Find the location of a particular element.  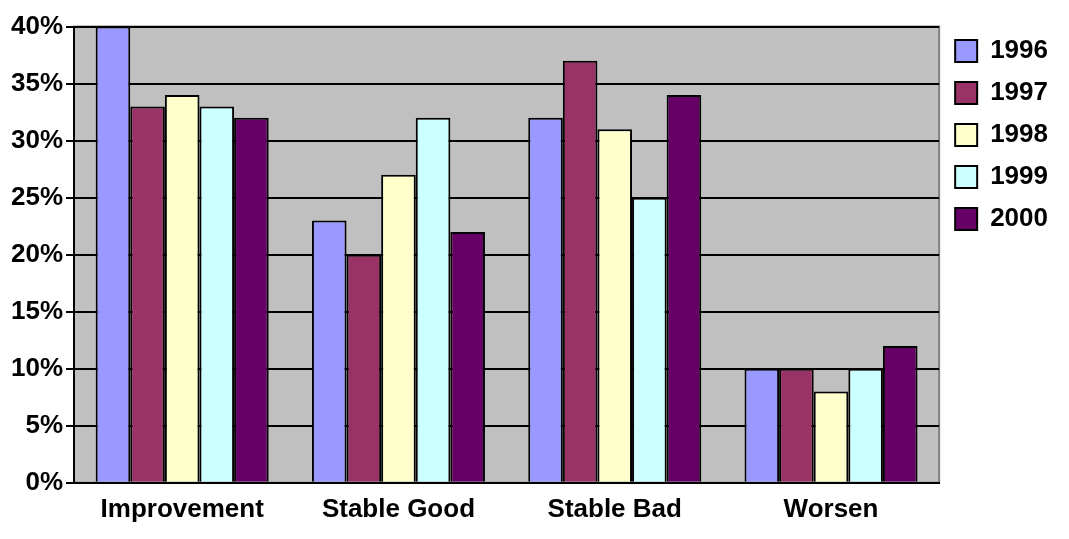

legend-label: 1998 is located at coordinates (1019, 133).